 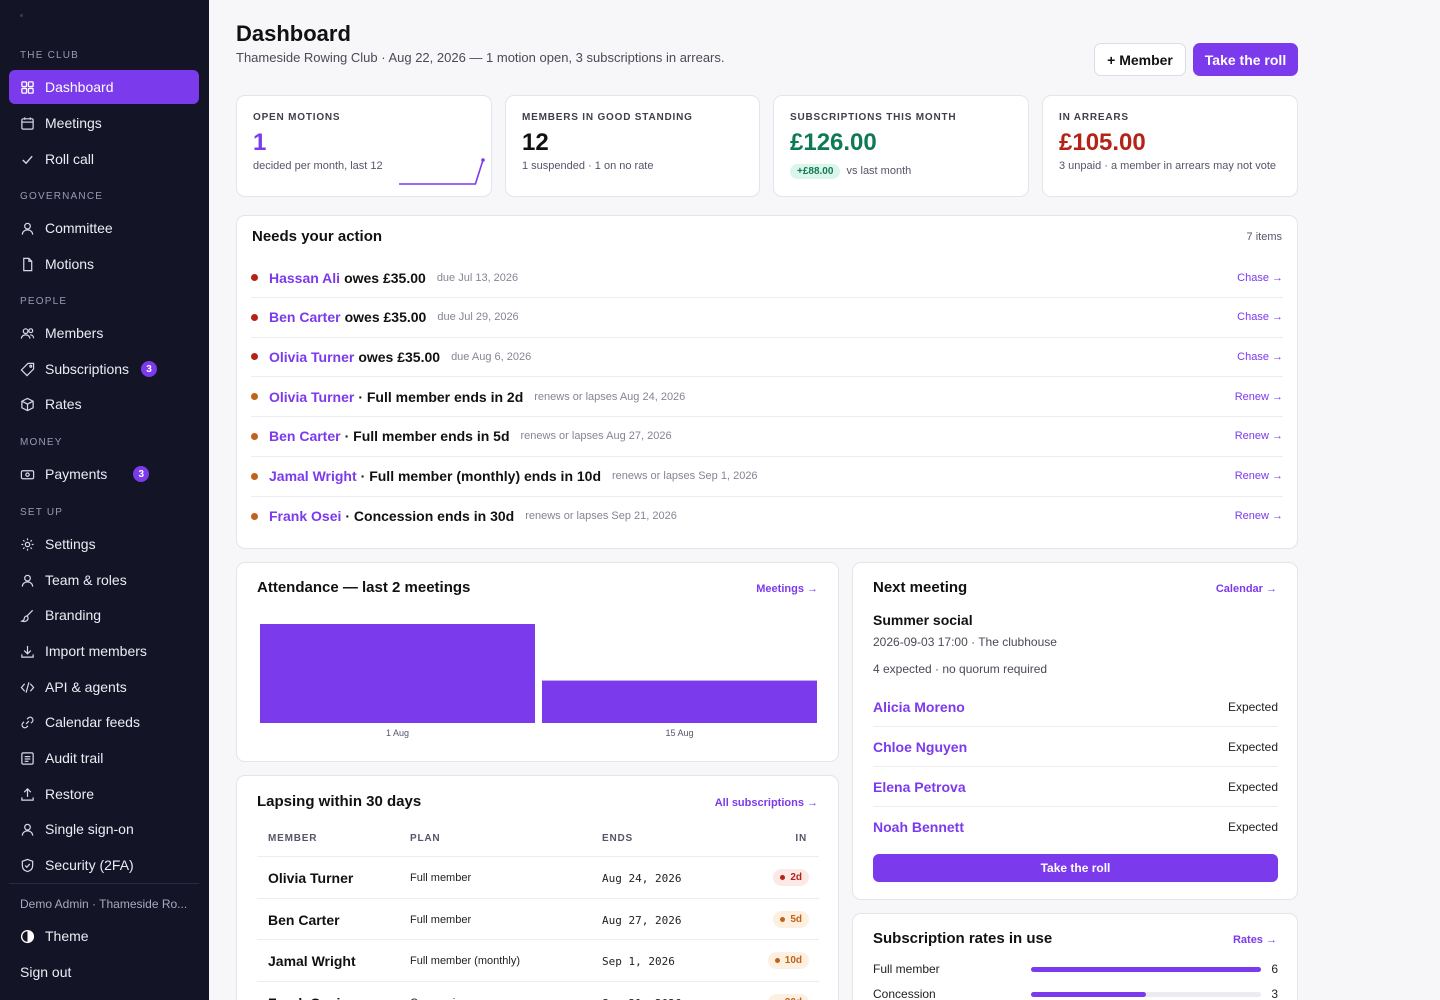 I want to click on sidebar-item-api-agents: API & agents, so click(x=104, y=687).